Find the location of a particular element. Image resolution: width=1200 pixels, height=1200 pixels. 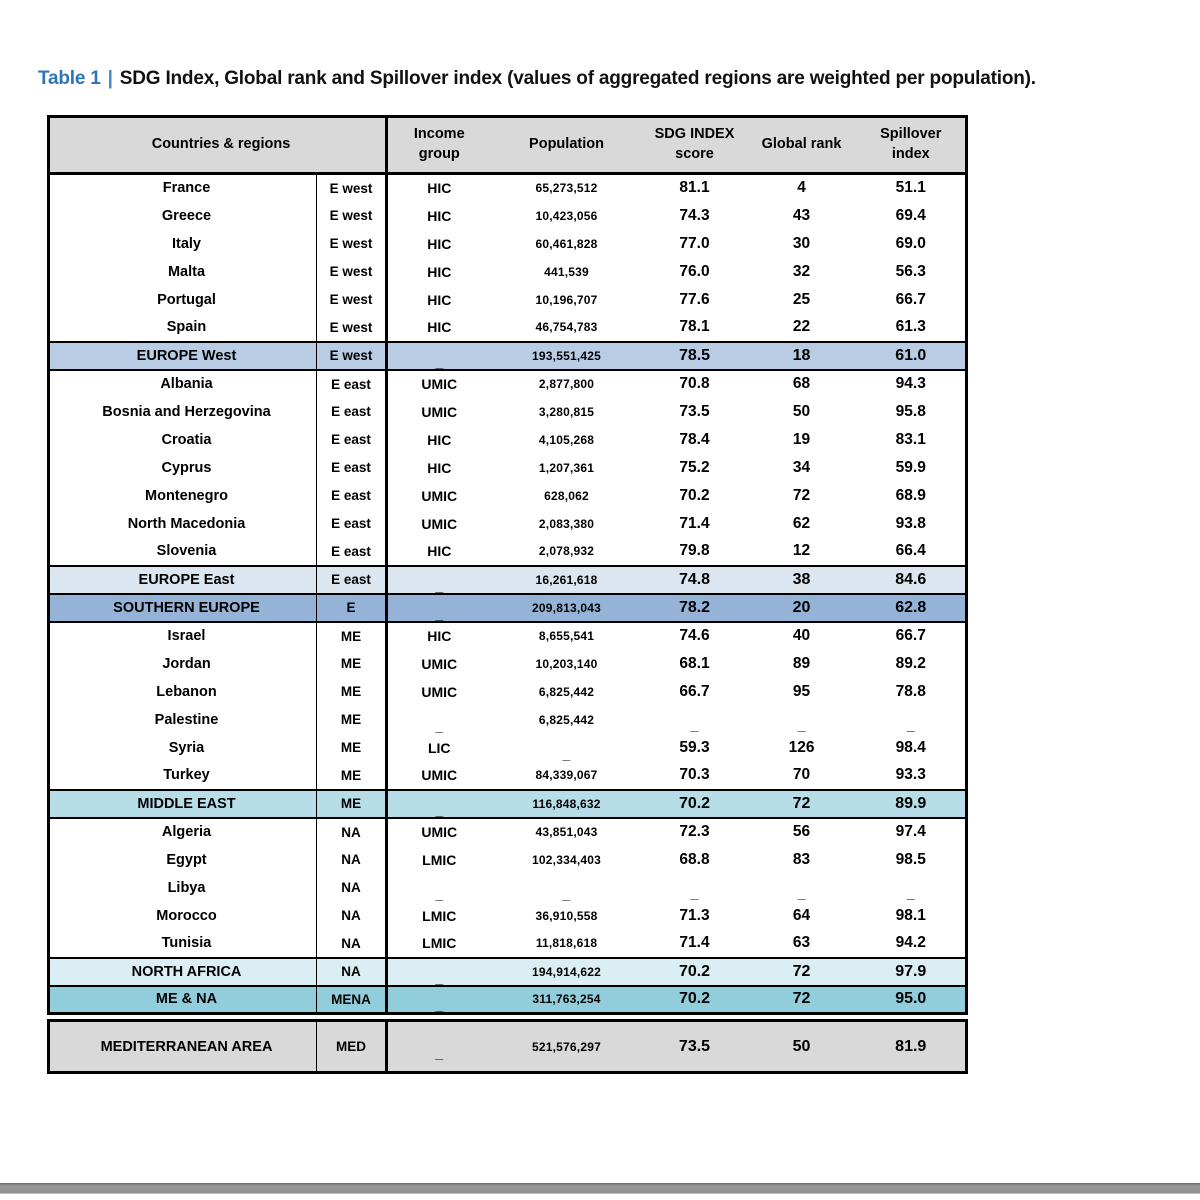

cell-rank: 126 is located at coordinates (801, 747).